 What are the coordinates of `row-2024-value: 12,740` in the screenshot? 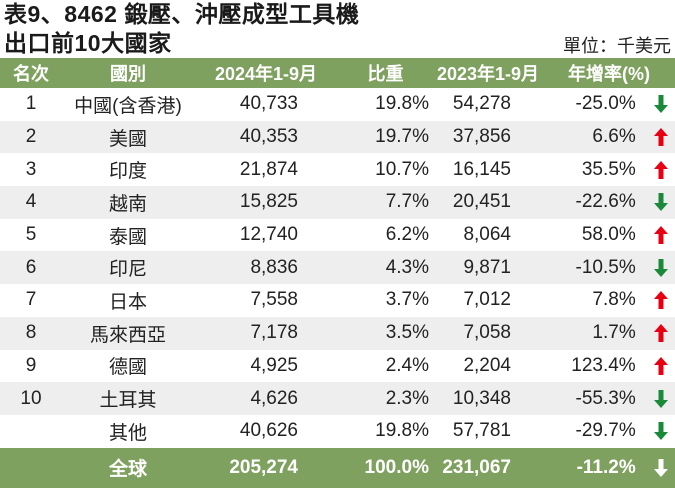 It's located at (268, 235).